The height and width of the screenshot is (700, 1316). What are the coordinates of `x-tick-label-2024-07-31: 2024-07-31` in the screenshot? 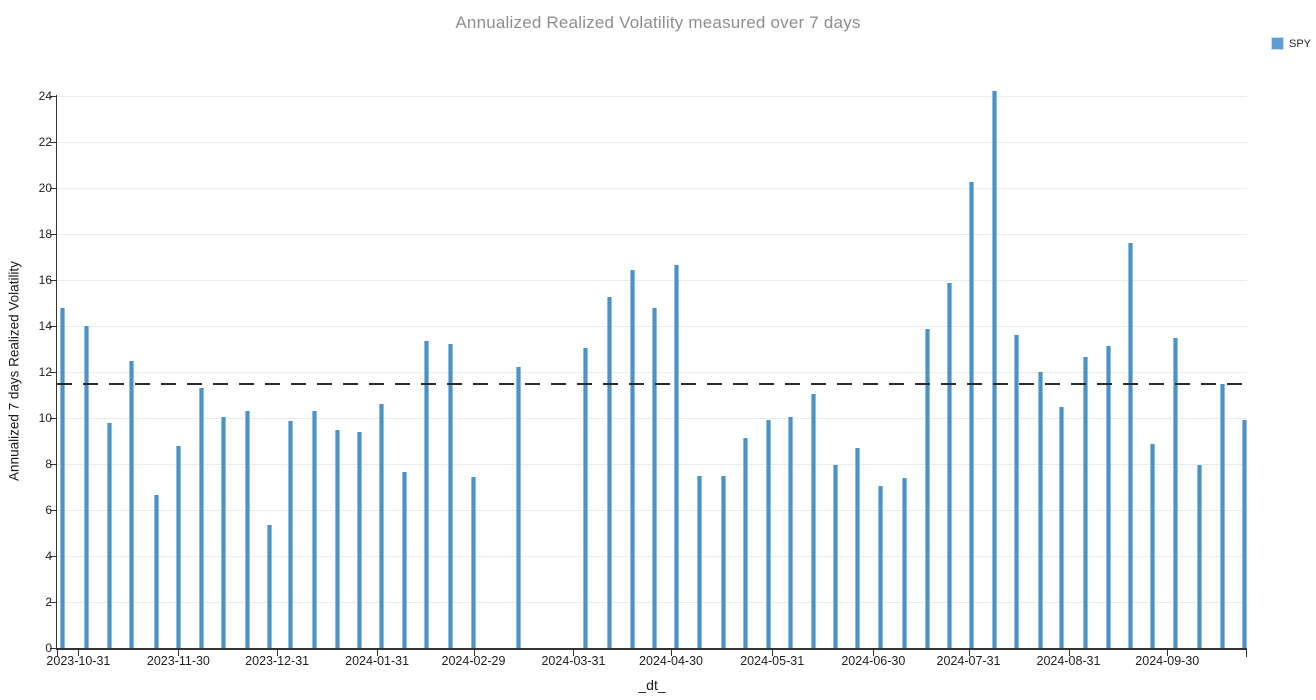 It's located at (968, 661).